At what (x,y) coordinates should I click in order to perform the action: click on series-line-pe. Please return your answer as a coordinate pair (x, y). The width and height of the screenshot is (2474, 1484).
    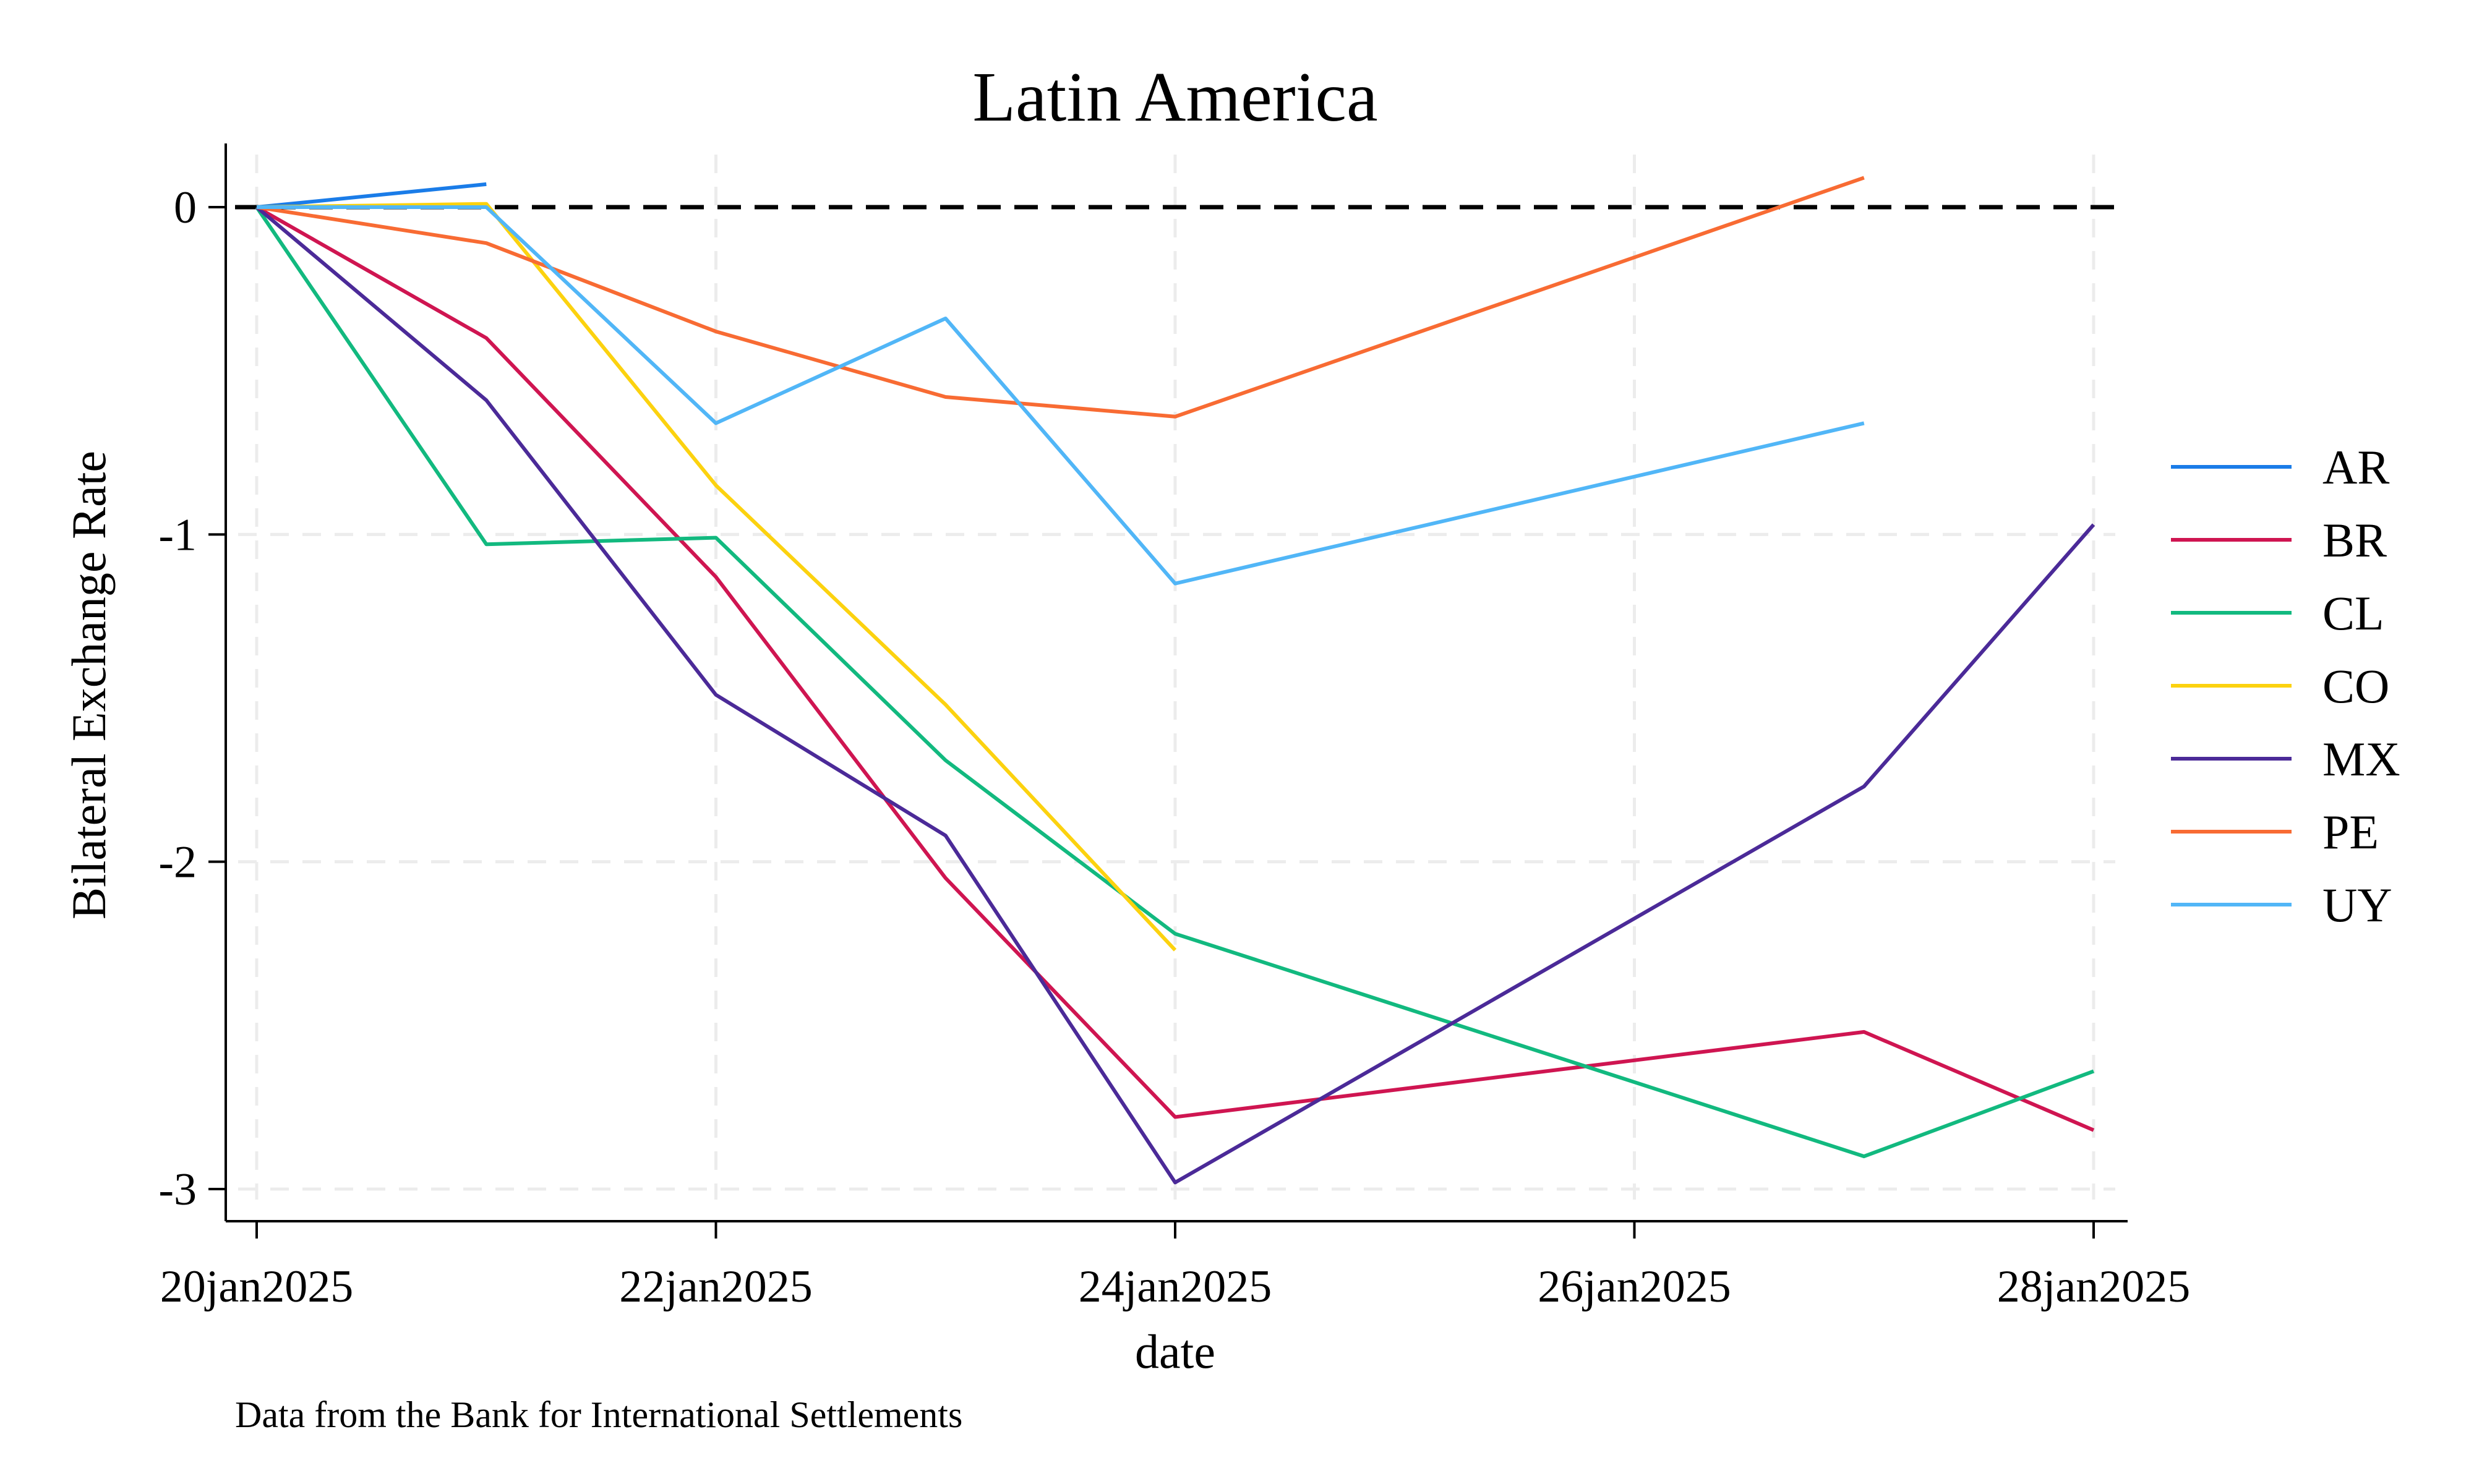
    Looking at the image, I should click on (1060, 297).